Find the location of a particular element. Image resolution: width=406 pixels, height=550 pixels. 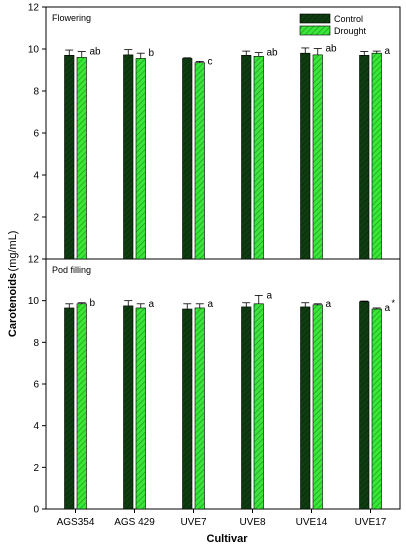

x-tick-label: UVE14 is located at coordinates (312, 522).